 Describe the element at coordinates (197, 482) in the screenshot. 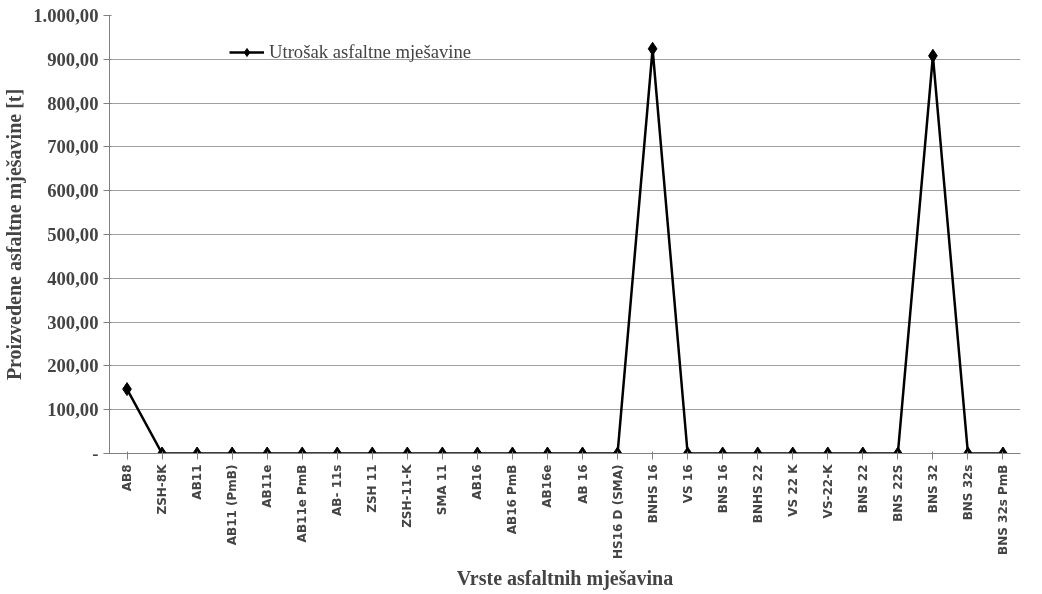

I see `x-tick-label: AB11` at that location.